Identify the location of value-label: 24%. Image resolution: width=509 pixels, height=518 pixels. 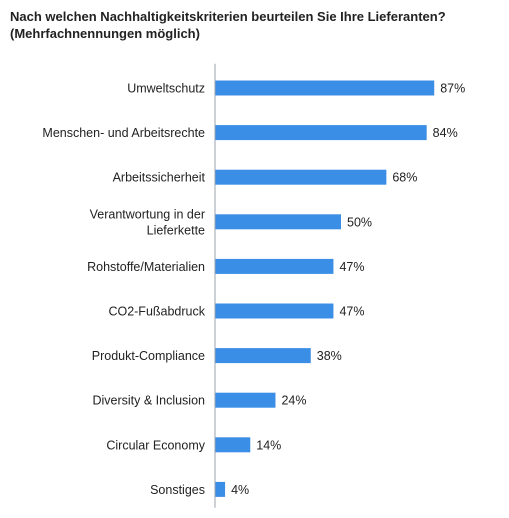
(293, 401).